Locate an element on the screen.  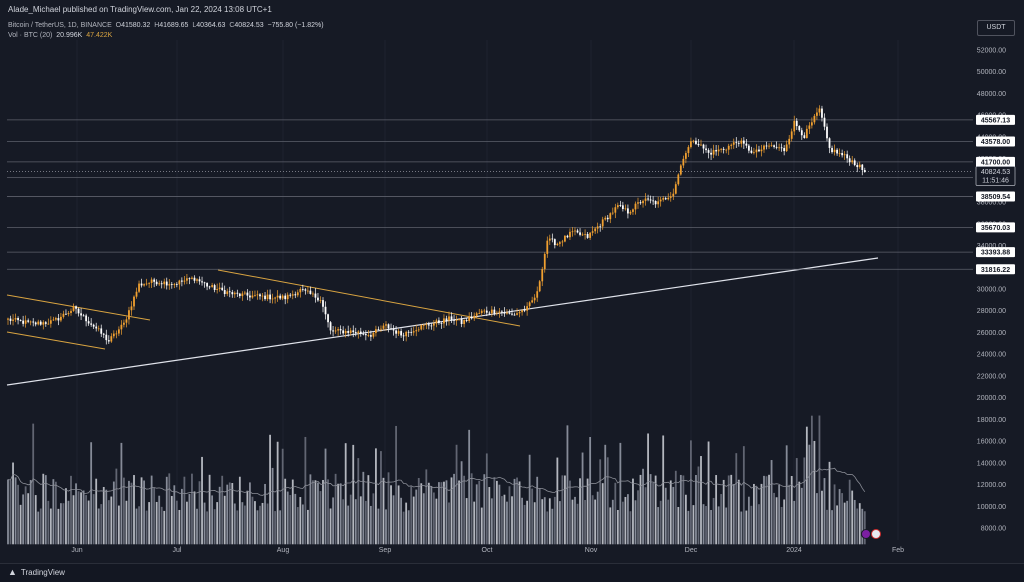
change-value: −755.80 (−1.82%) is located at coordinates (295, 25).